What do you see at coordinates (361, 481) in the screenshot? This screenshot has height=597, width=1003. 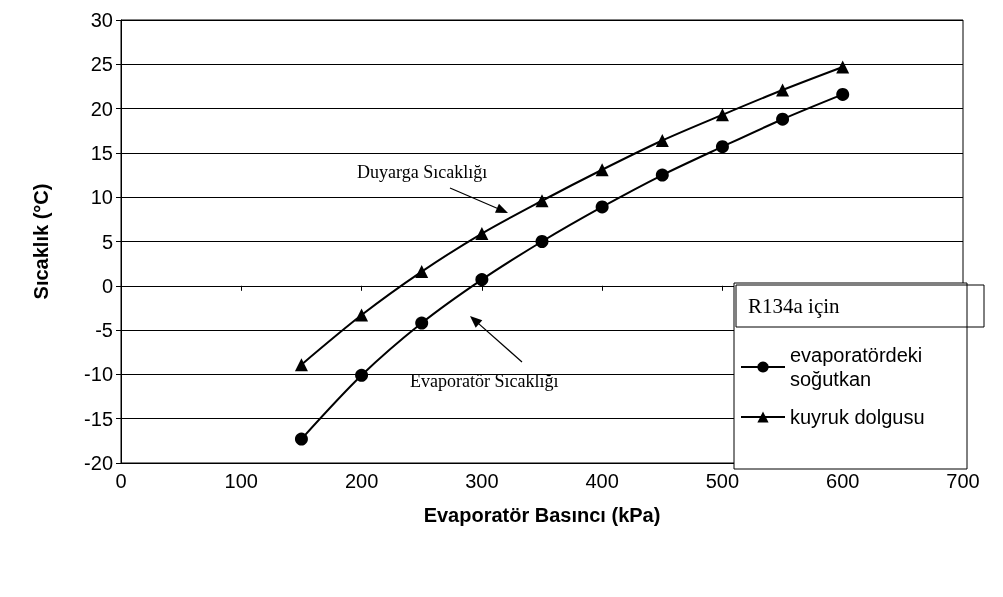 I see `x-tick-label: 200` at bounding box center [361, 481].